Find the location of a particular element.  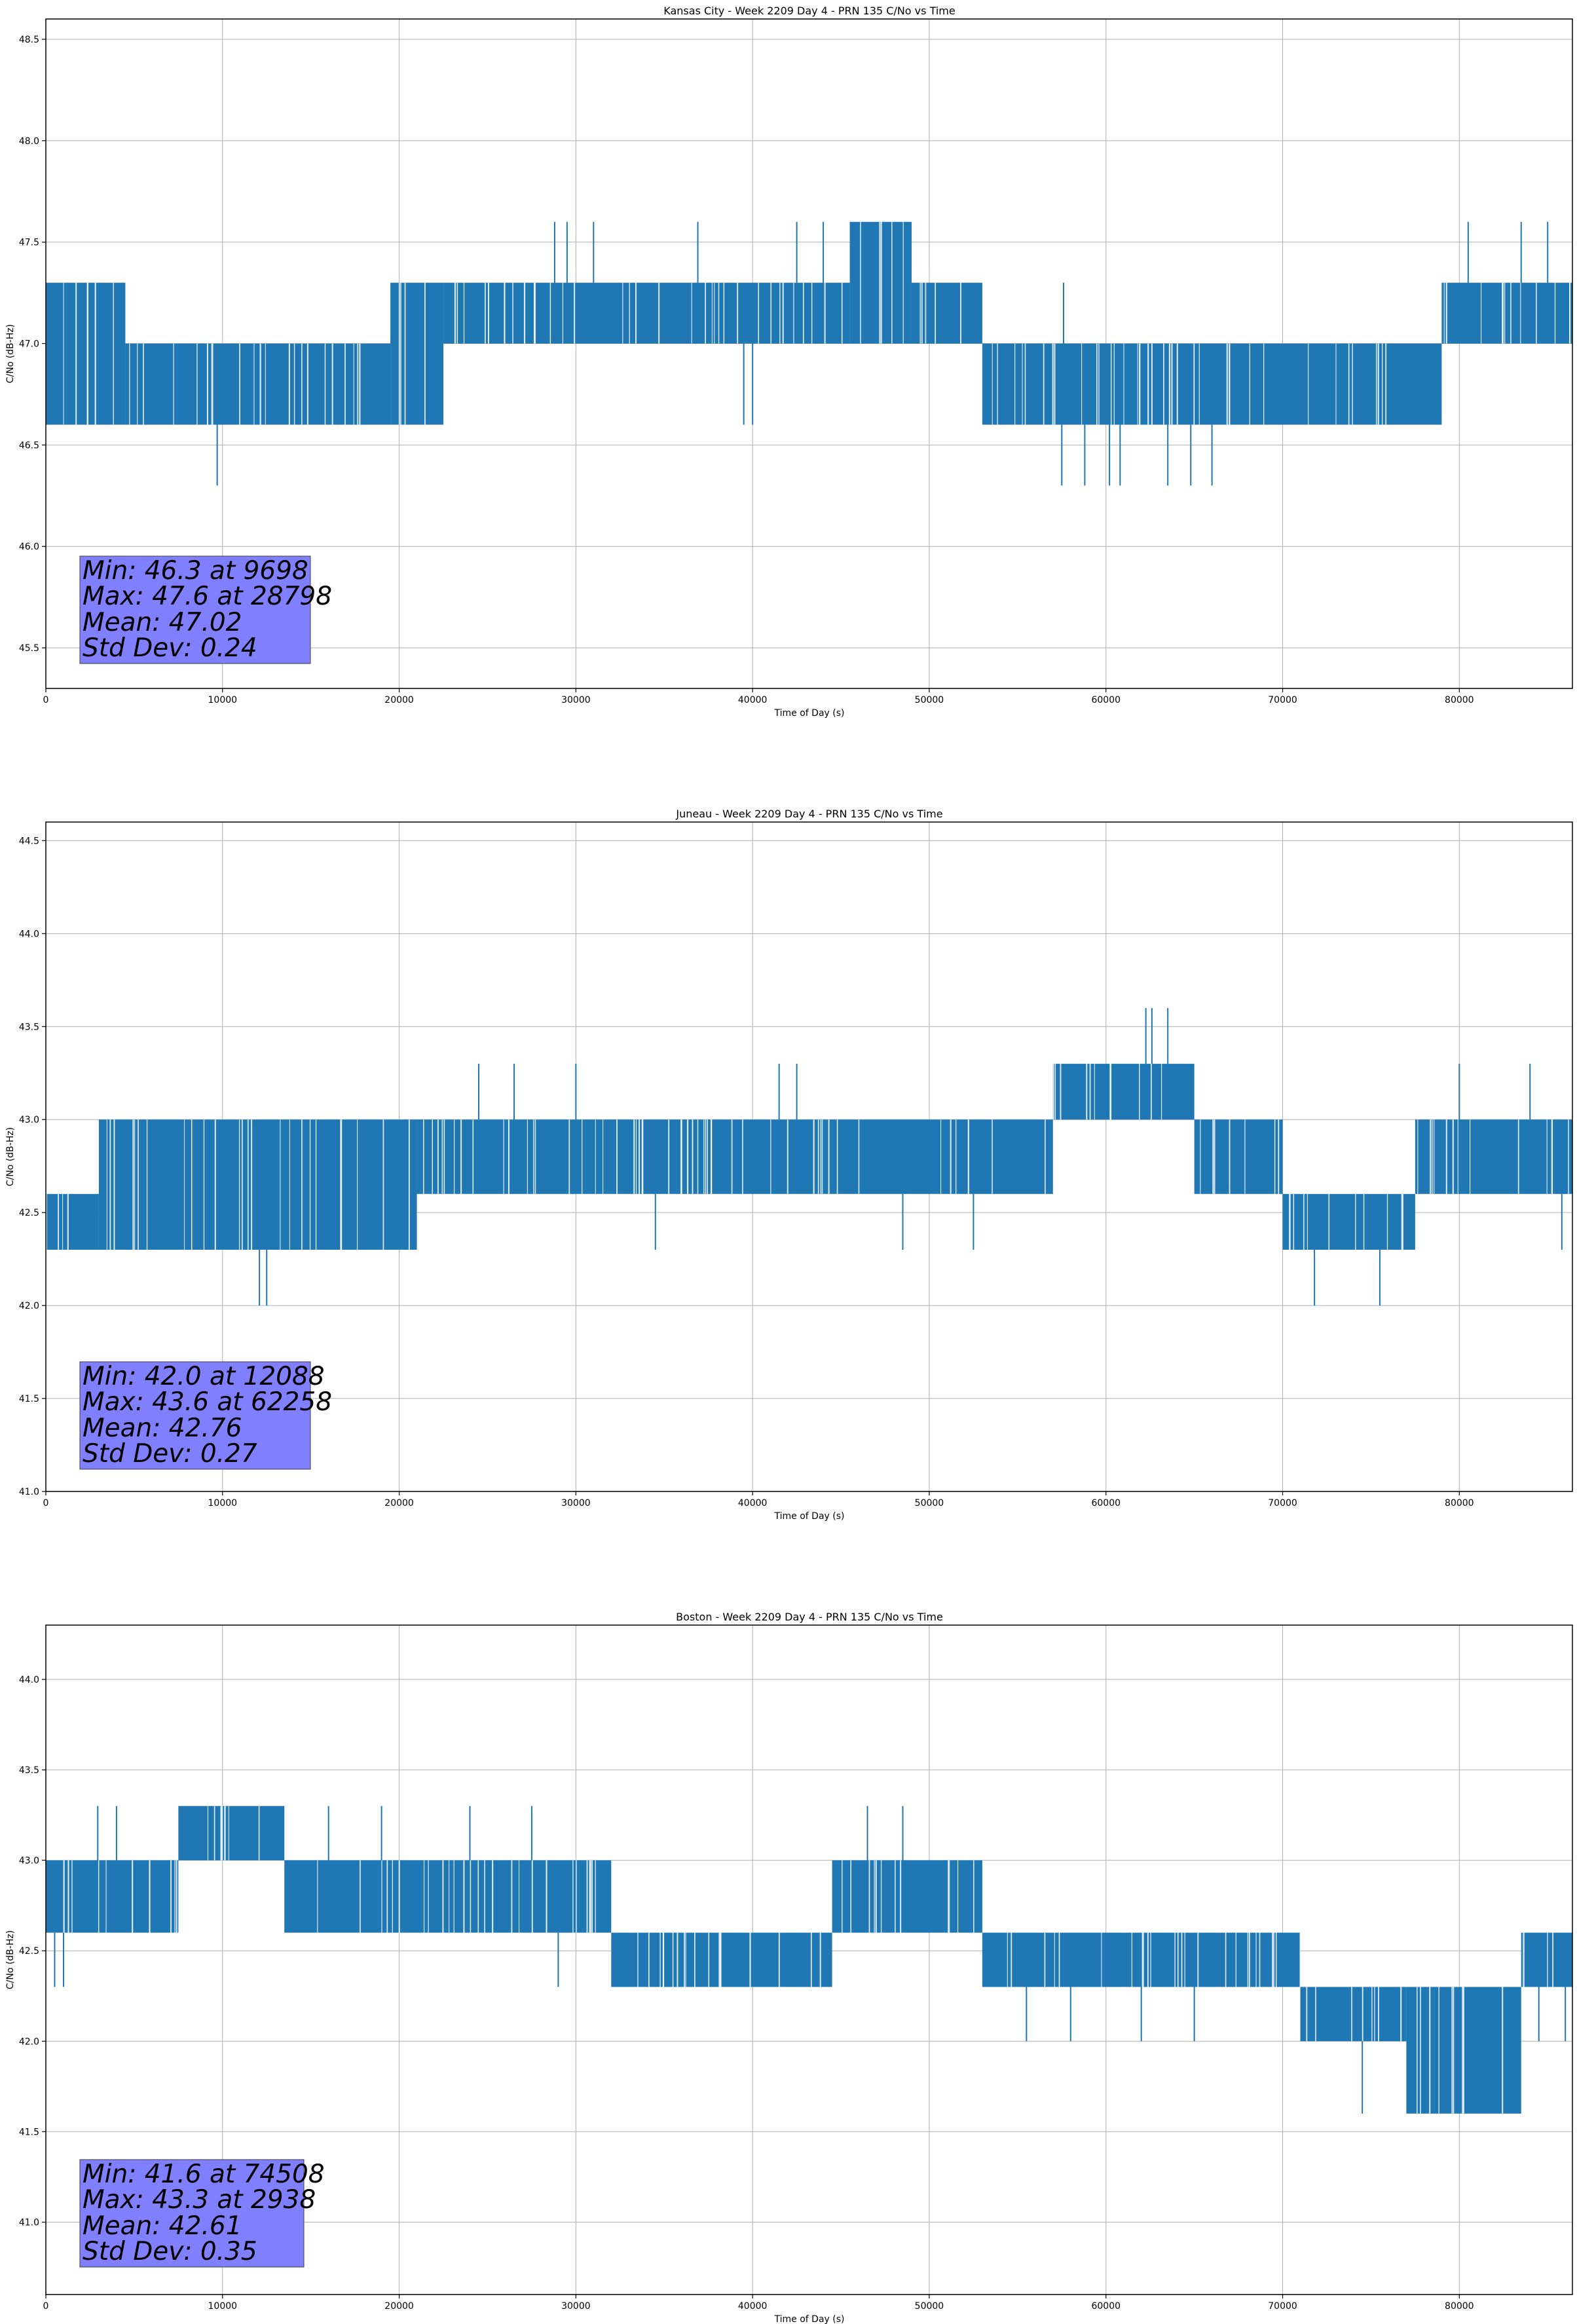

y-axis-ticks: 45.5 46.0 46.5 47.0 47.5 48.0 48.5 is located at coordinates (32, 344).